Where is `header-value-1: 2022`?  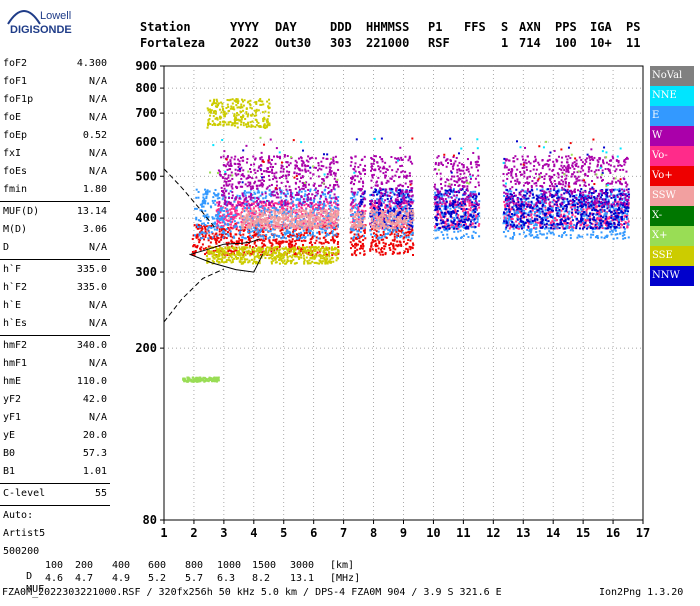 header-value-1: 2022 is located at coordinates (244, 43).